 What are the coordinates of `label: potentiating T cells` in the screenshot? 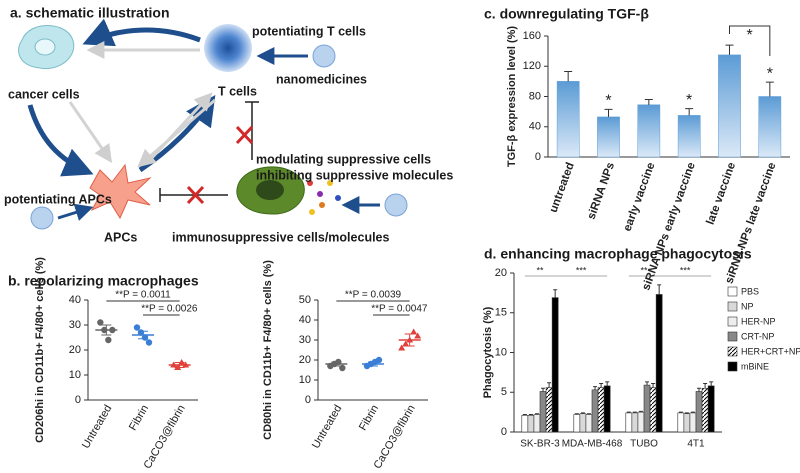 It's located at (309, 31).